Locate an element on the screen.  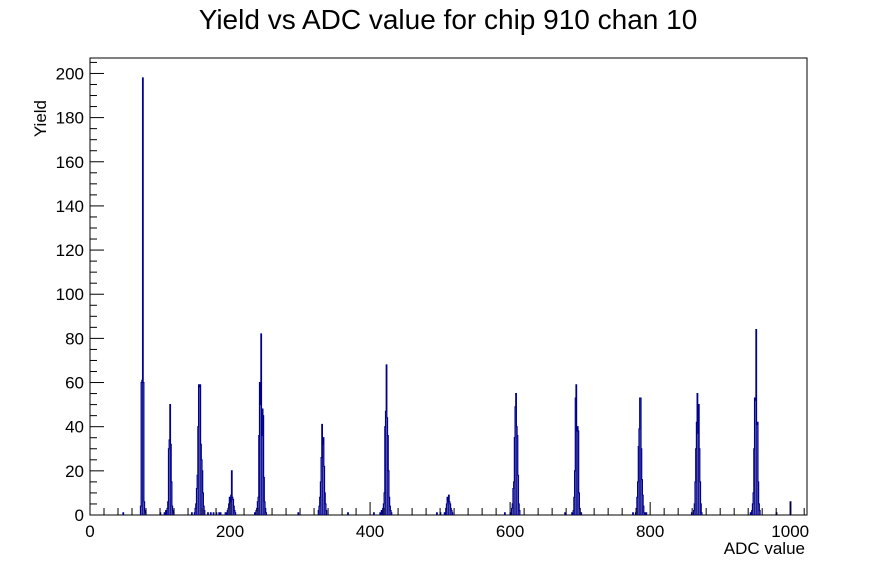
x-tick-label: 400 is located at coordinates (370, 531).